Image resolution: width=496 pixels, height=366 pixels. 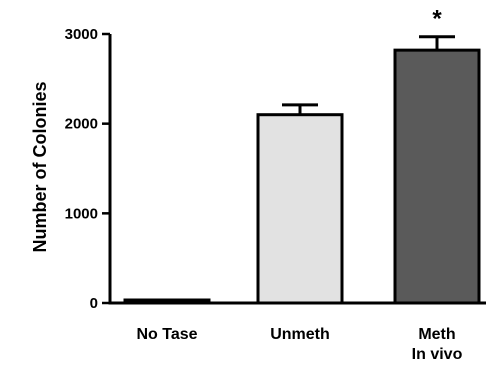 I want to click on y-tick-label: 2000, so click(x=81, y=124).